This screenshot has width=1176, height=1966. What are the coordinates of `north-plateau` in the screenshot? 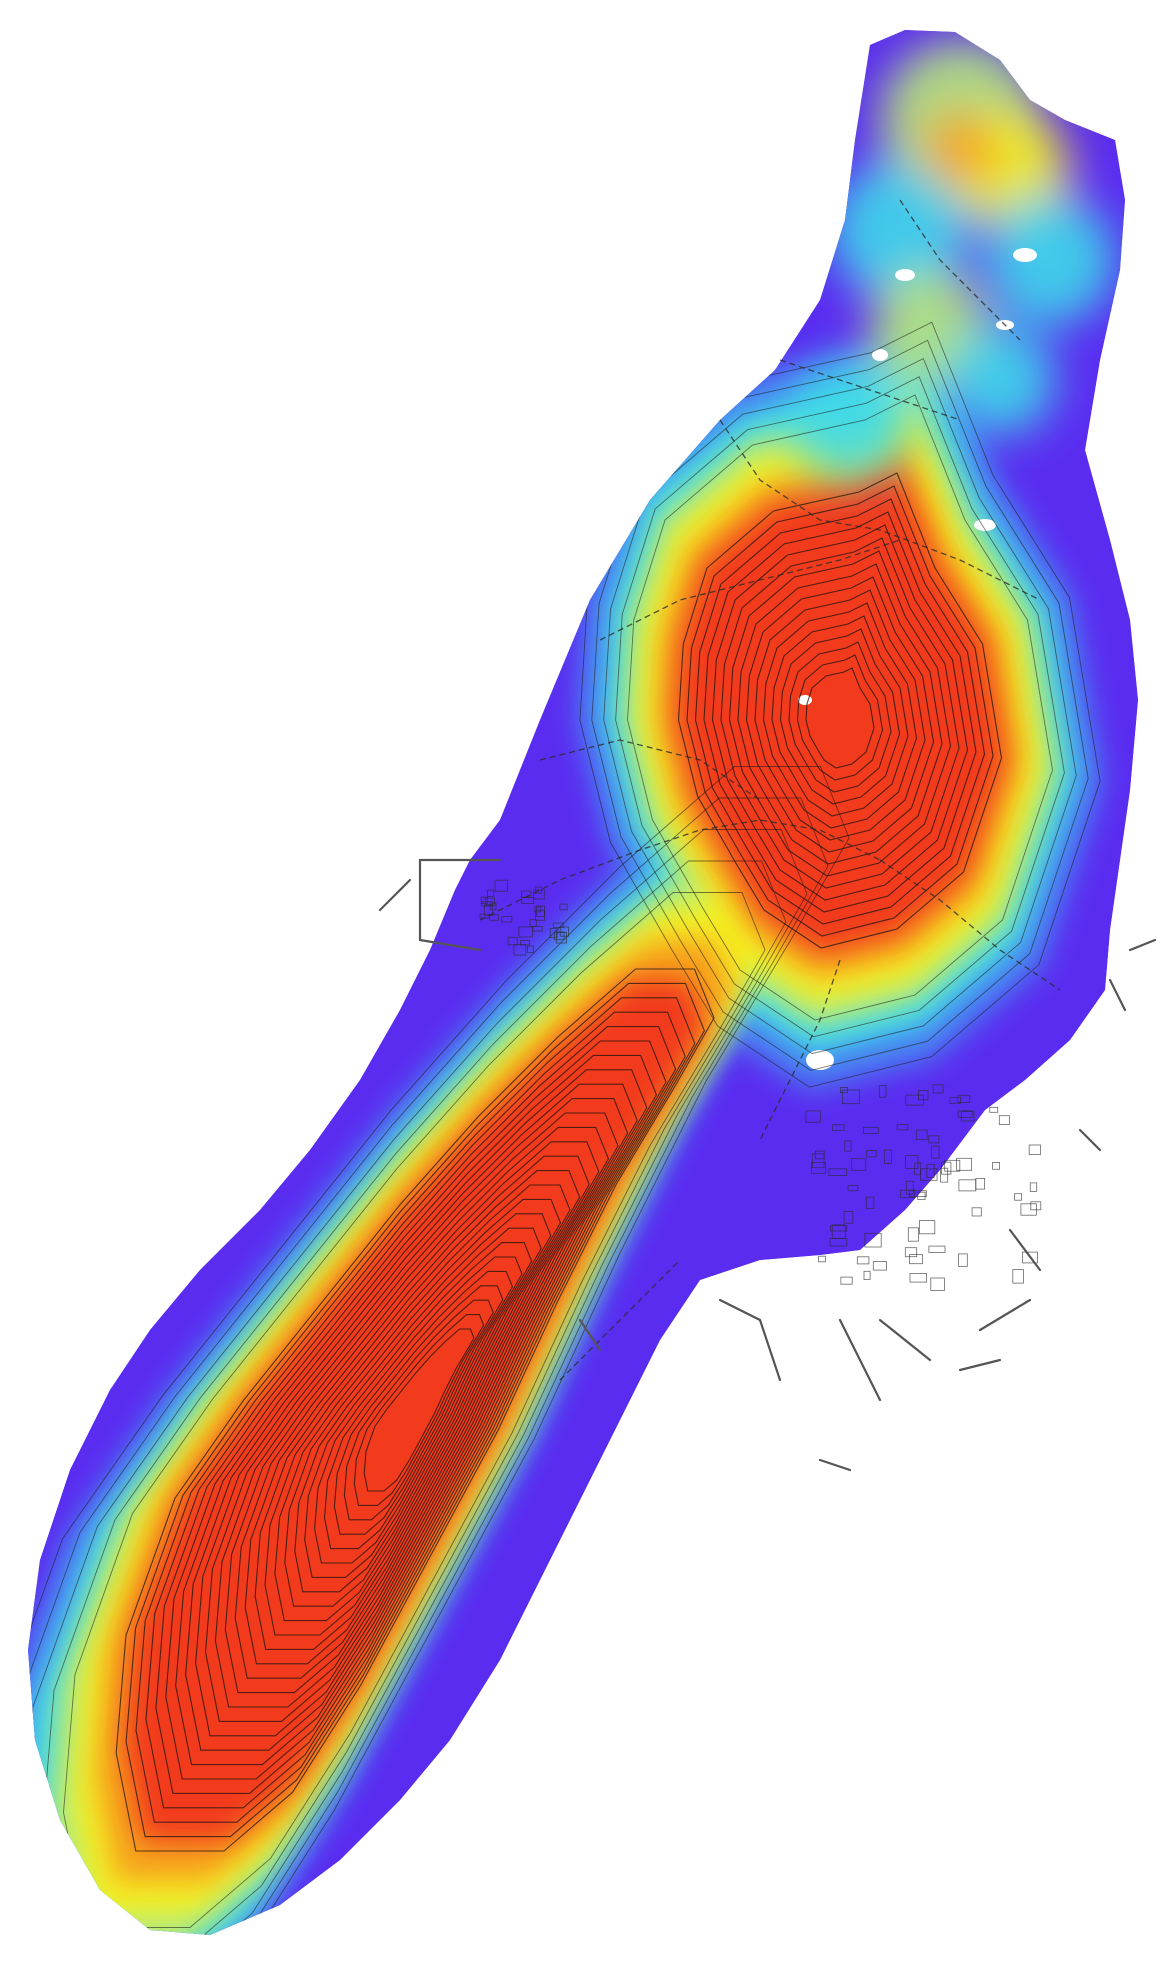 It's located at (952, 260).